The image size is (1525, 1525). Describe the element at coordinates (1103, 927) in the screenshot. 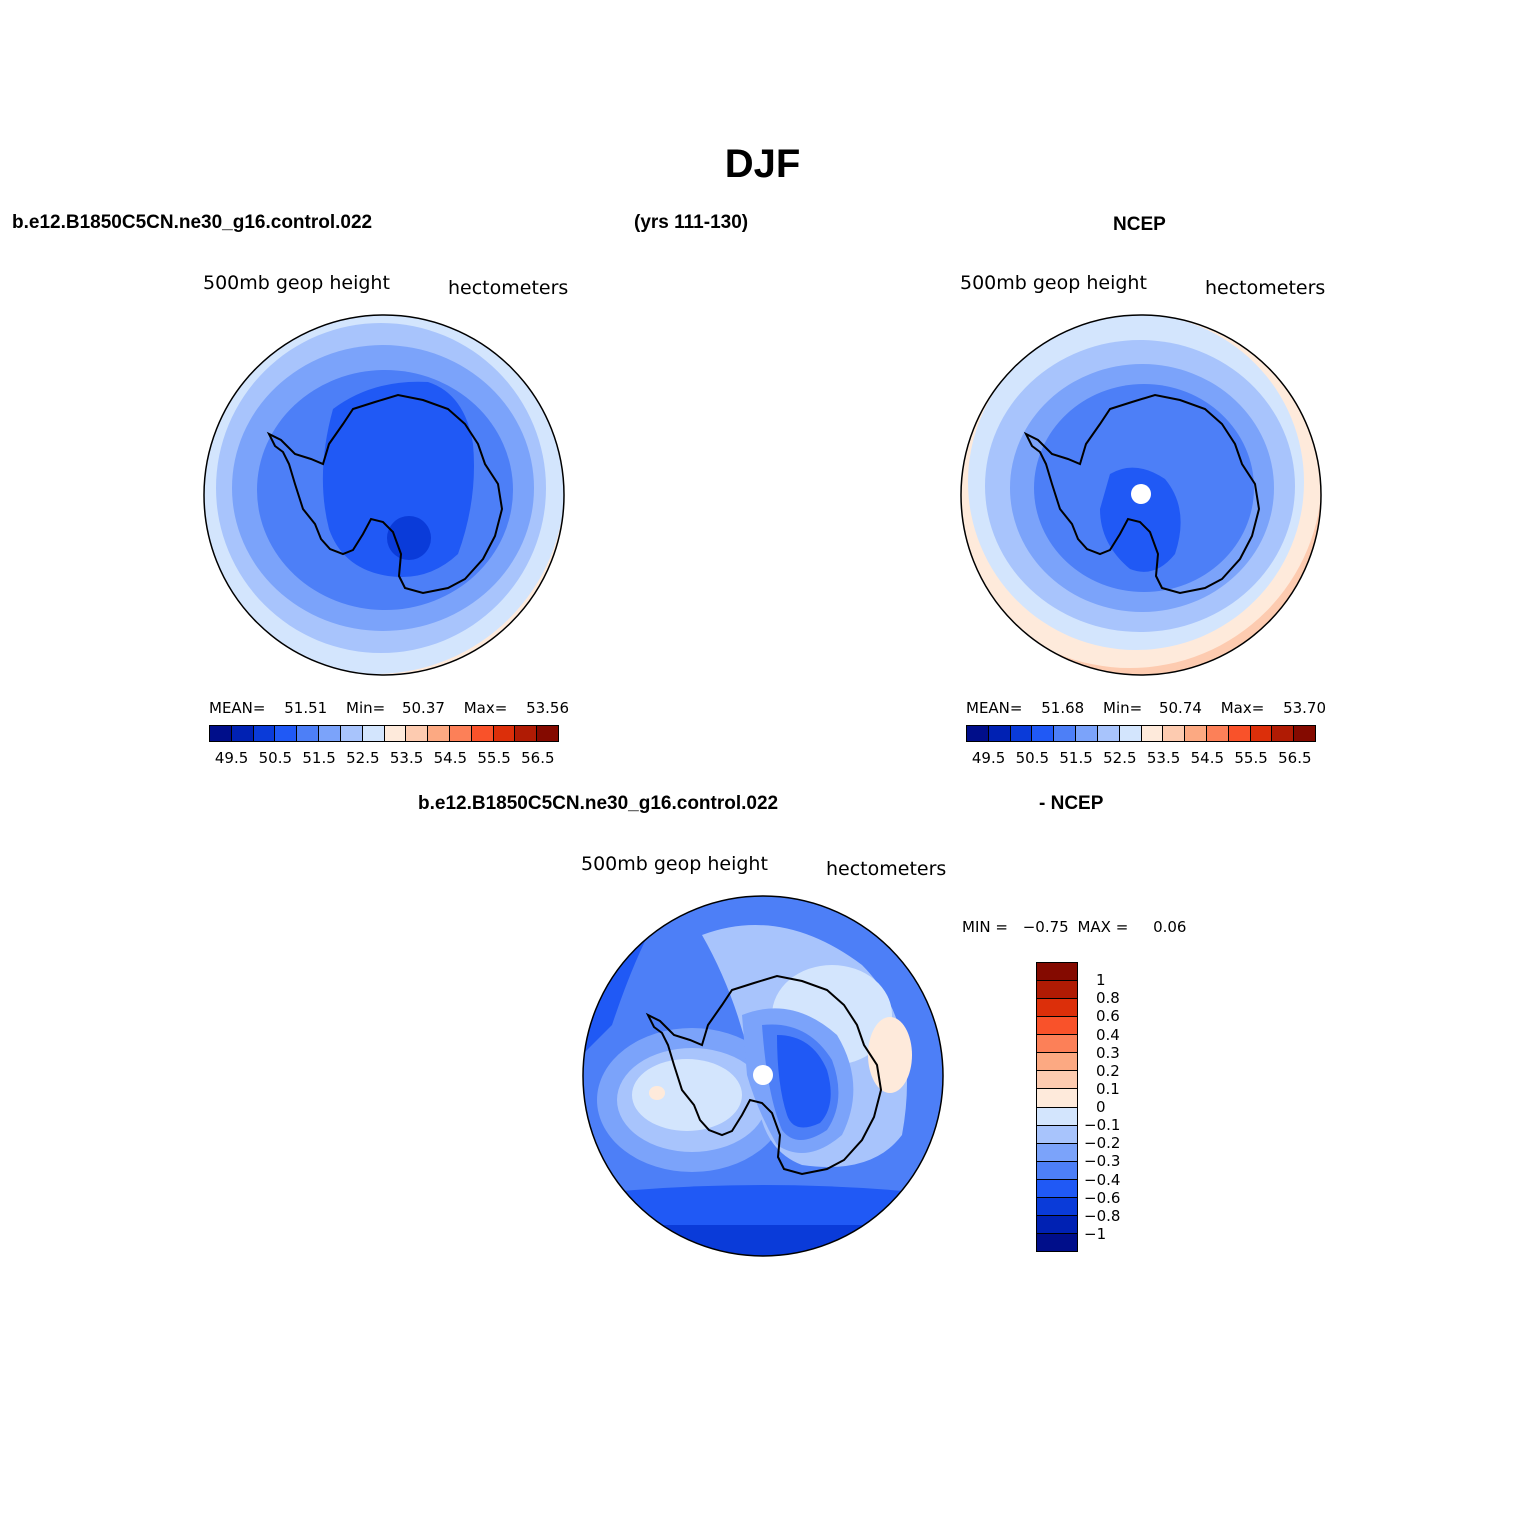

I see `diff-max-label: MAX =` at that location.